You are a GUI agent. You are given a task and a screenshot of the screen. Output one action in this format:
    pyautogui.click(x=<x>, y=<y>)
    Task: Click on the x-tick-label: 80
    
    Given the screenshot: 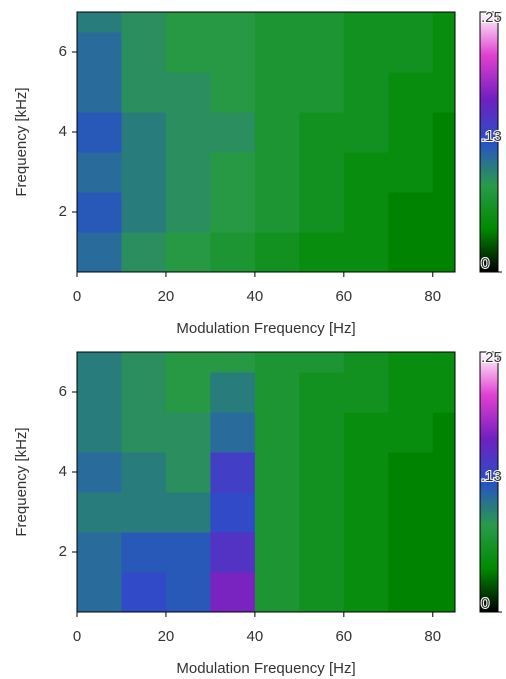 What is the action you would take?
    pyautogui.click(x=432, y=296)
    